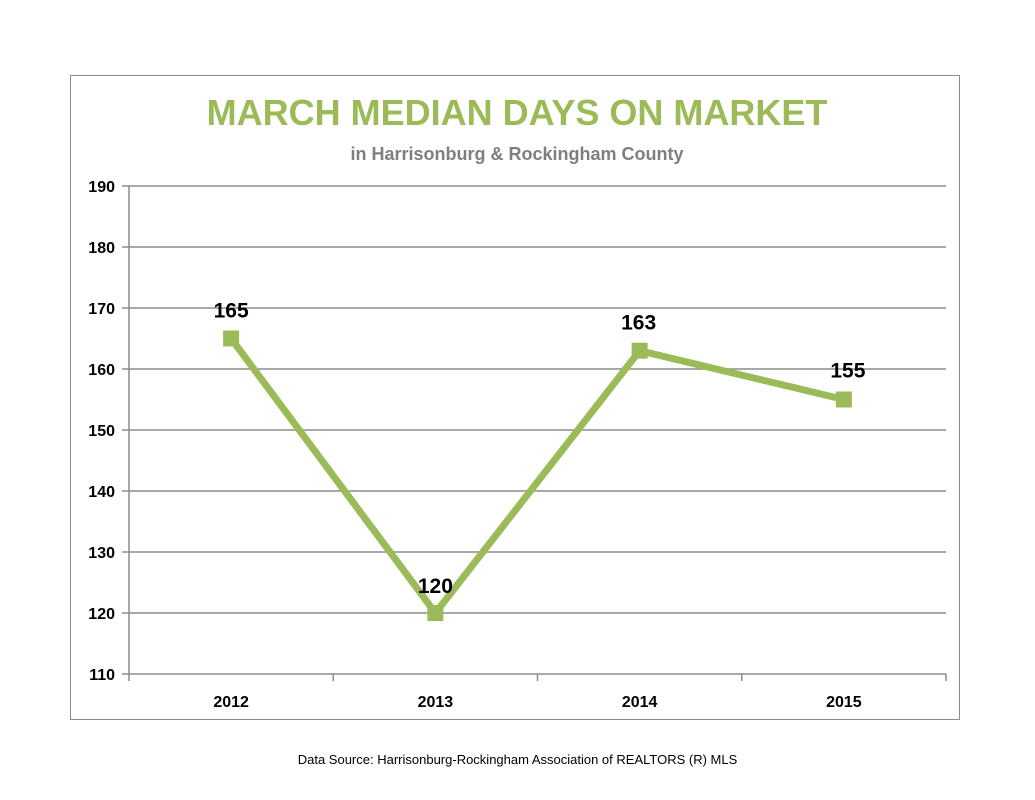 This screenshot has height=800, width=1035. Describe the element at coordinates (639, 350) in the screenshot. I see `data-point-2014` at that location.